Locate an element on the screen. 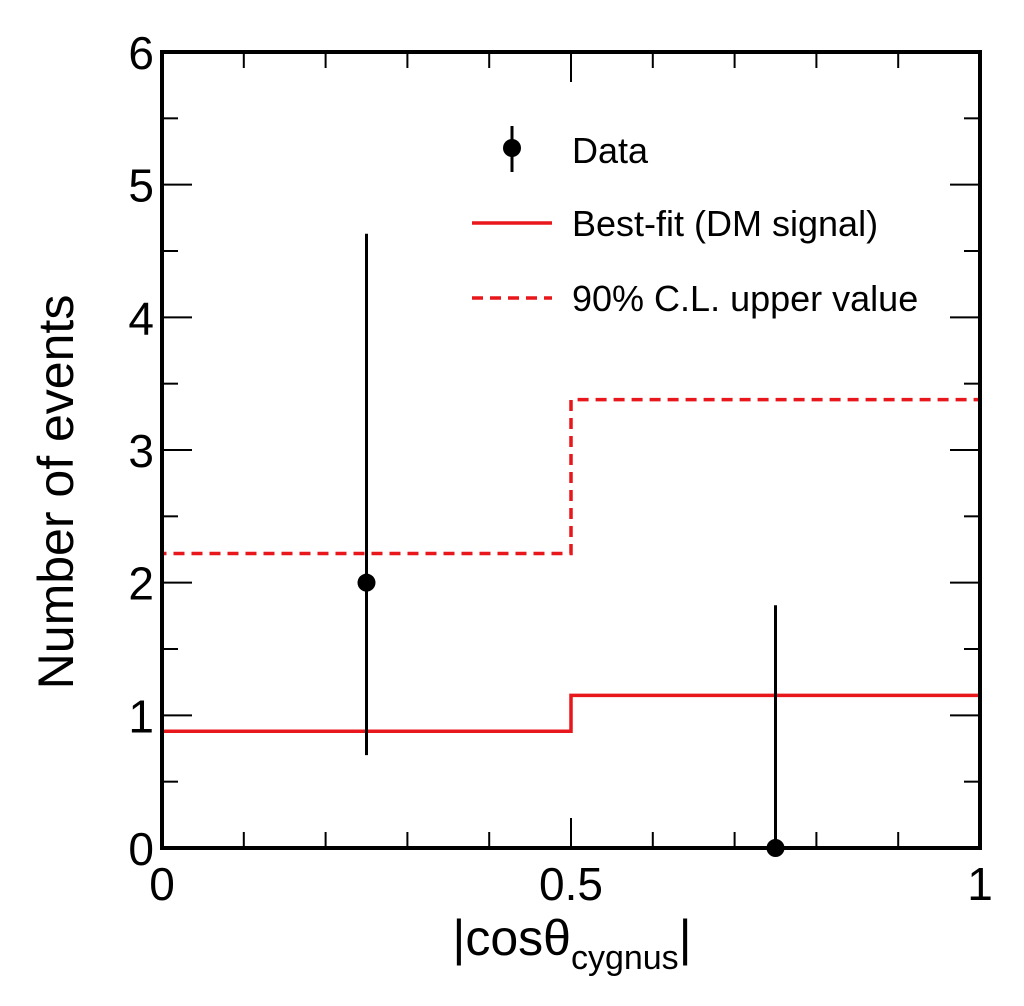  data-point is located at coordinates (366, 582).